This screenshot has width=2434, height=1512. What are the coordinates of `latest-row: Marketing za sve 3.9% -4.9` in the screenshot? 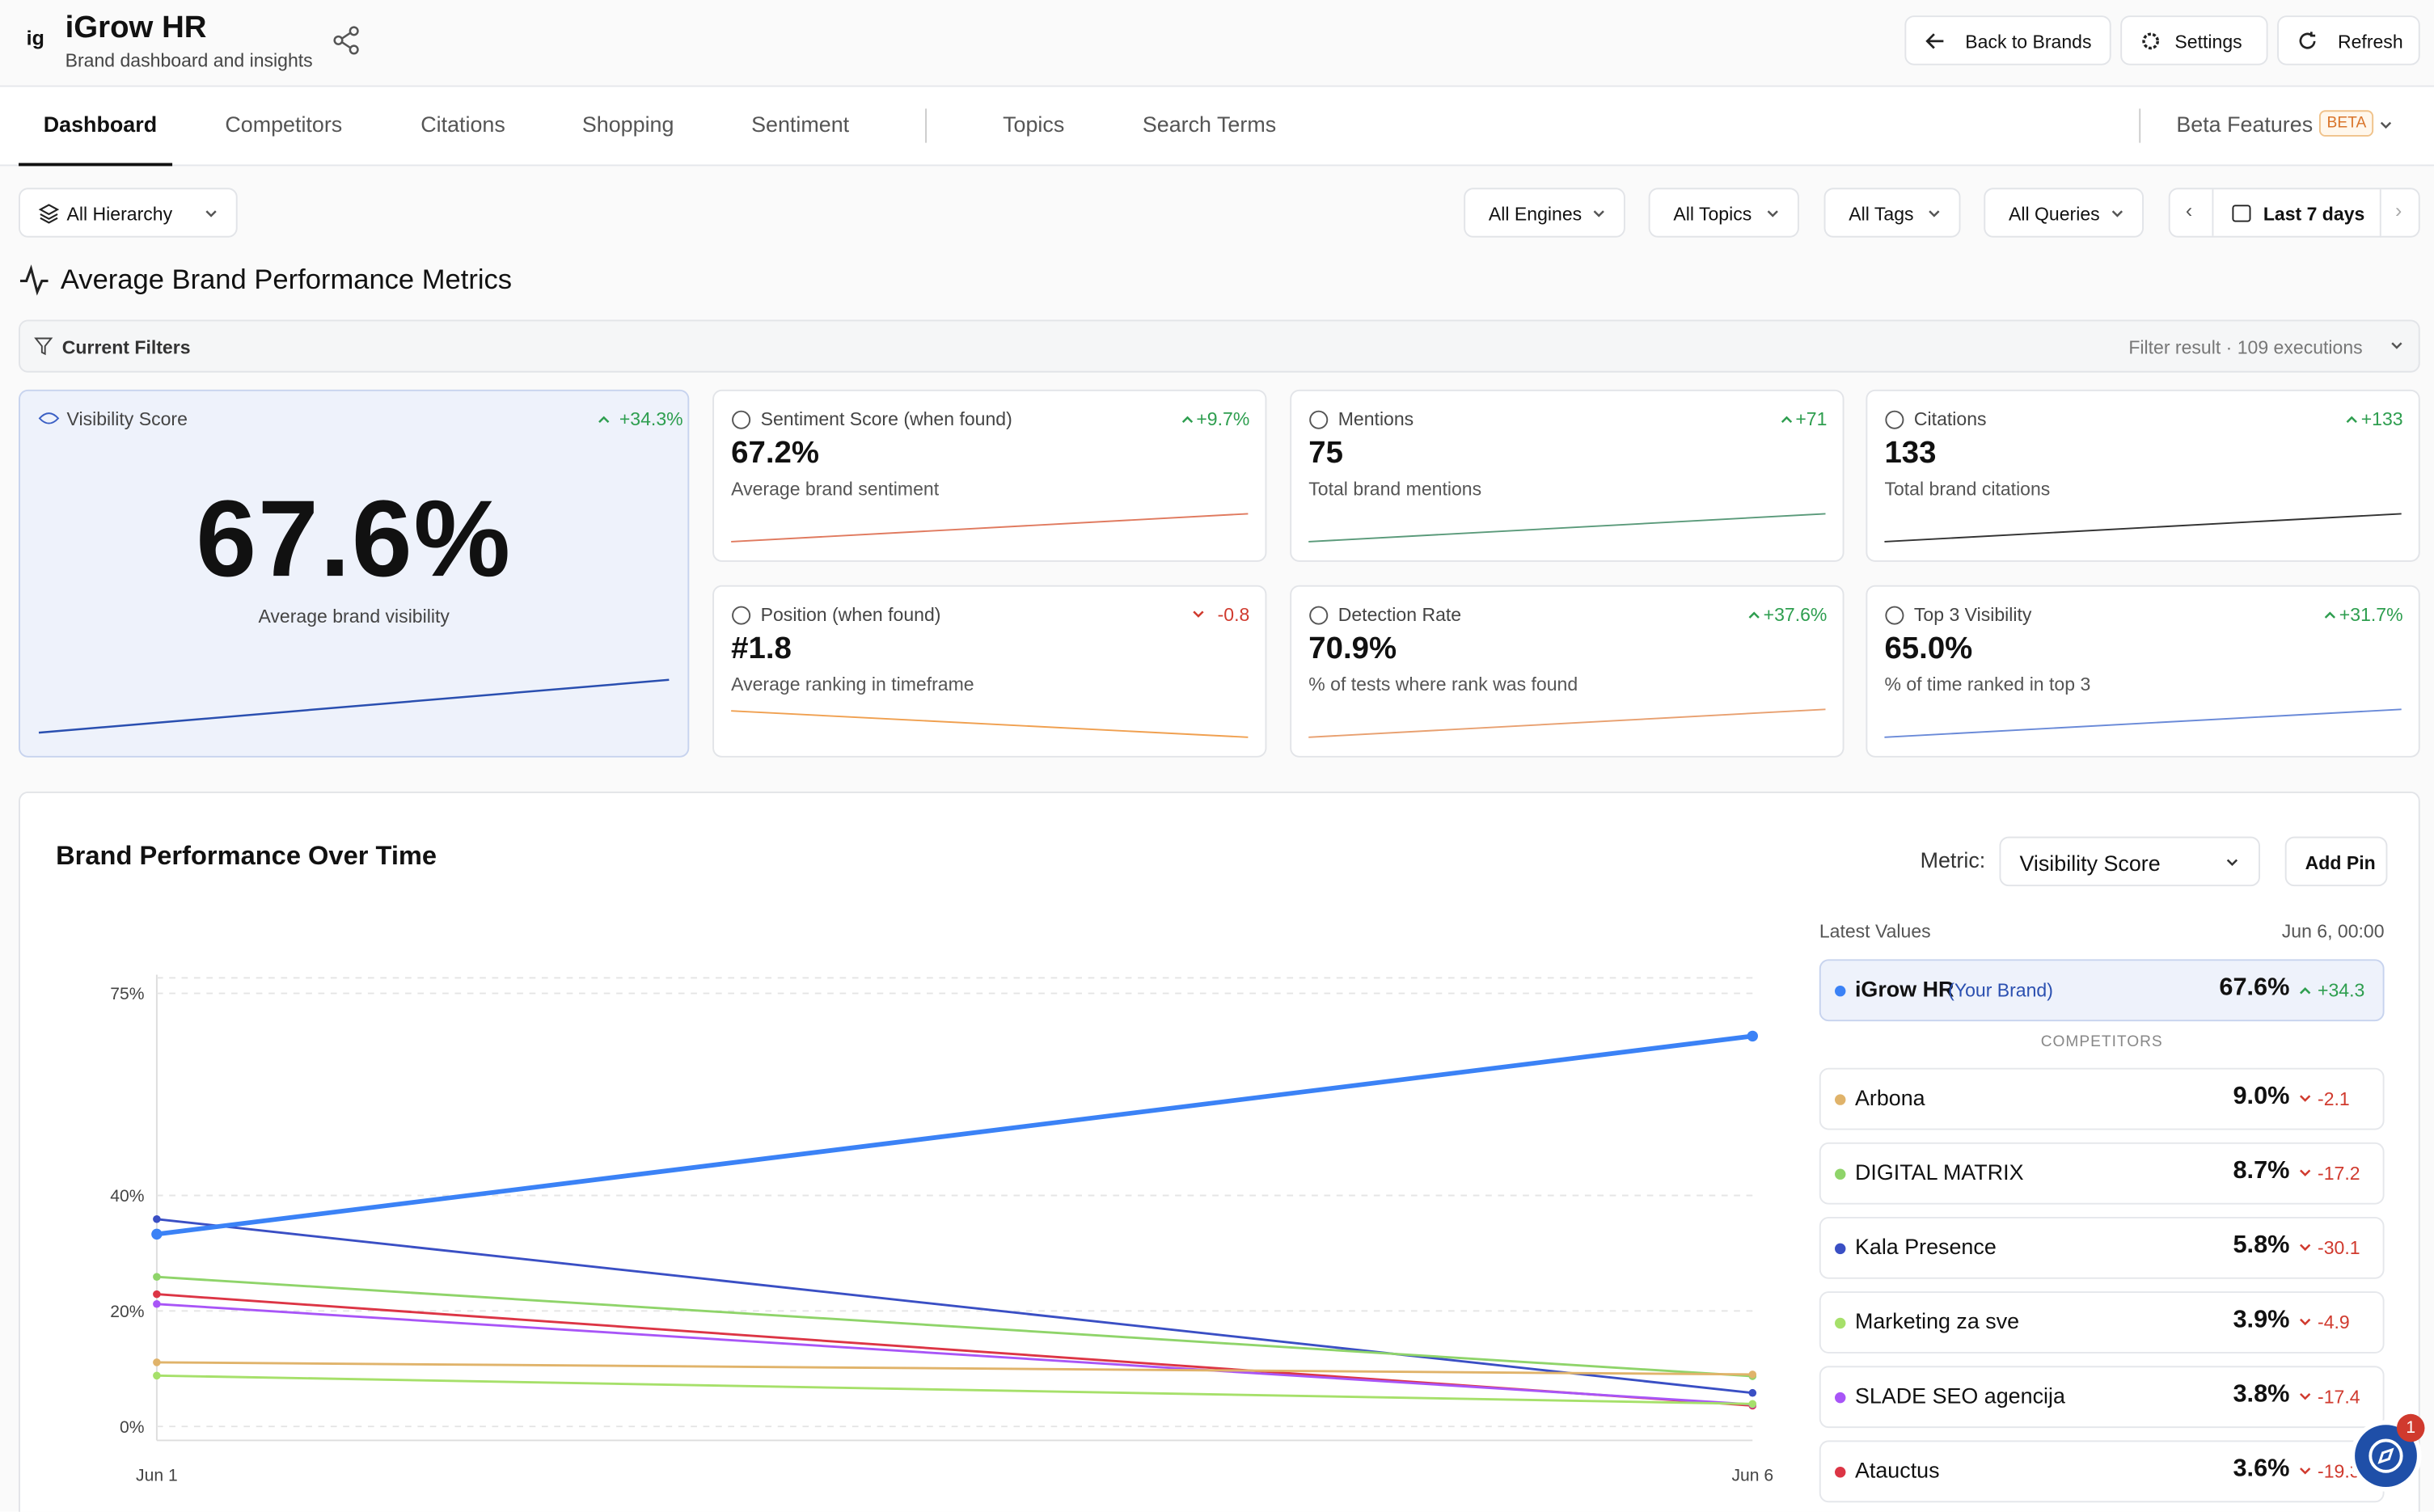 It's located at (2102, 1322).